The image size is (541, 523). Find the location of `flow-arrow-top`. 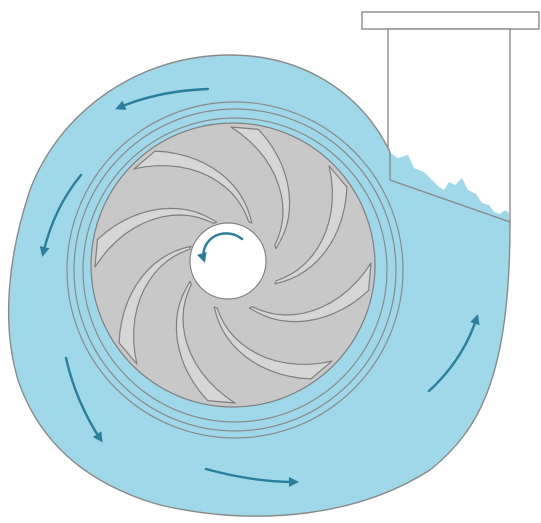

flow-arrow-top is located at coordinates (162, 98).